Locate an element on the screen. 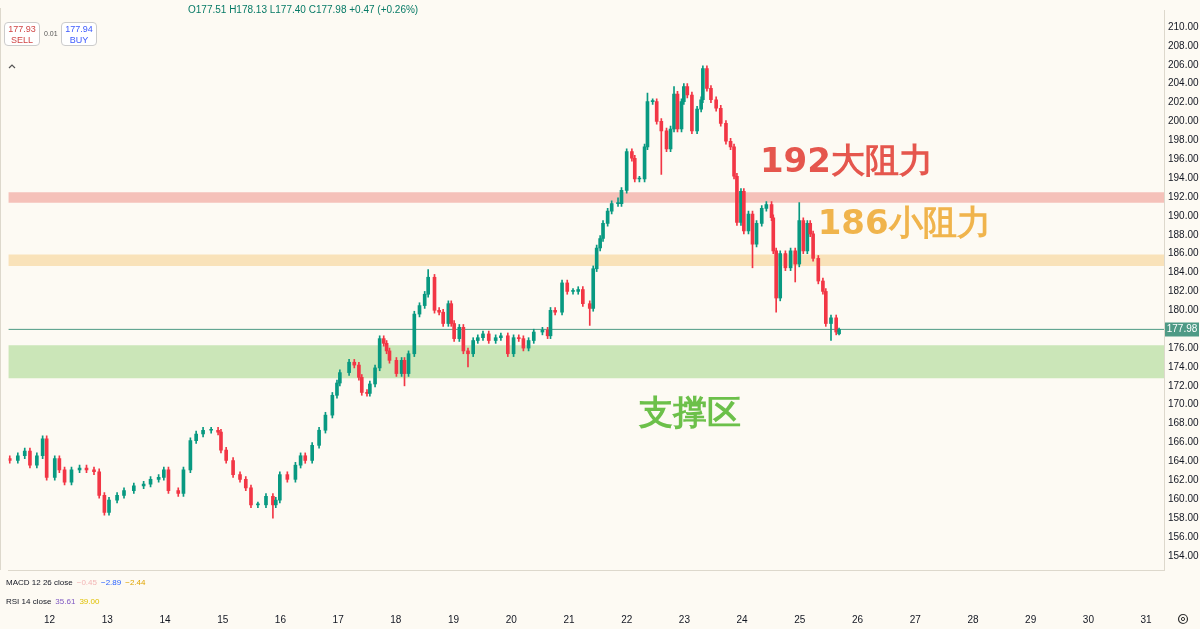 This screenshot has width=1200, height=629. x-tick-label: 13 is located at coordinates (107, 619).